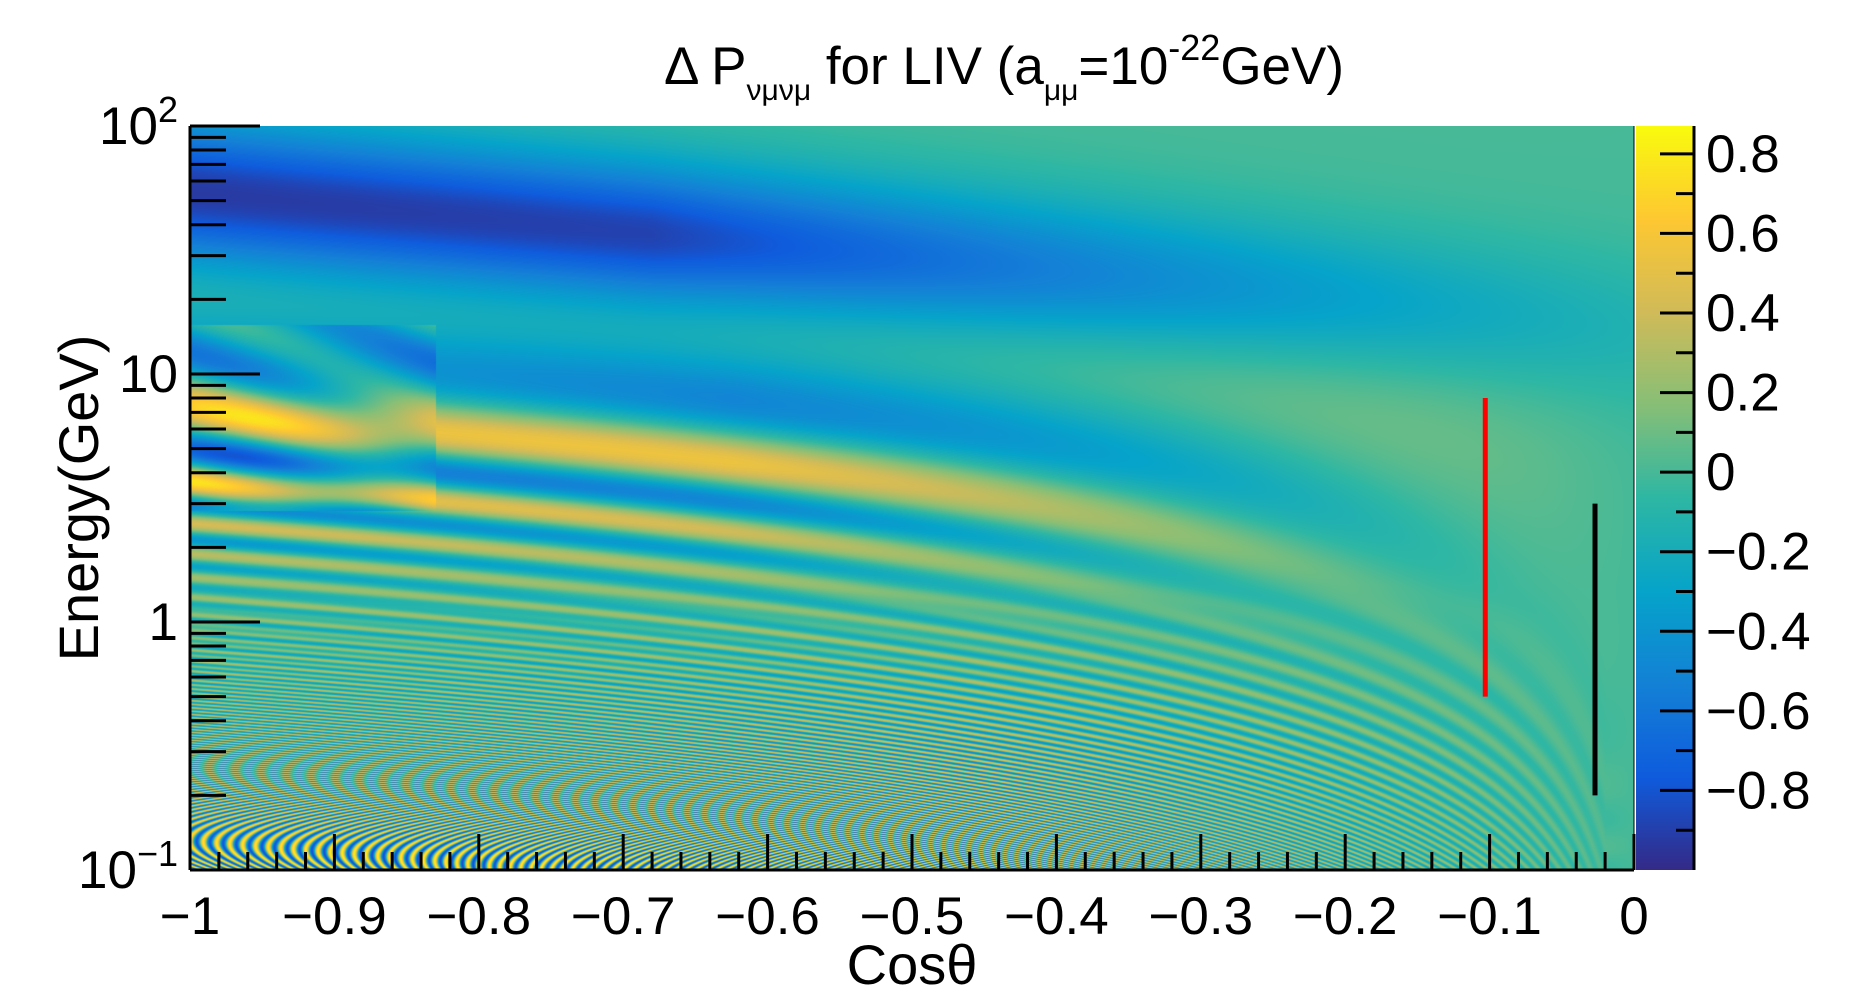 The image size is (1851, 996). Describe the element at coordinates (623, 916) in the screenshot. I see `x-tick-label: −0.7` at that location.